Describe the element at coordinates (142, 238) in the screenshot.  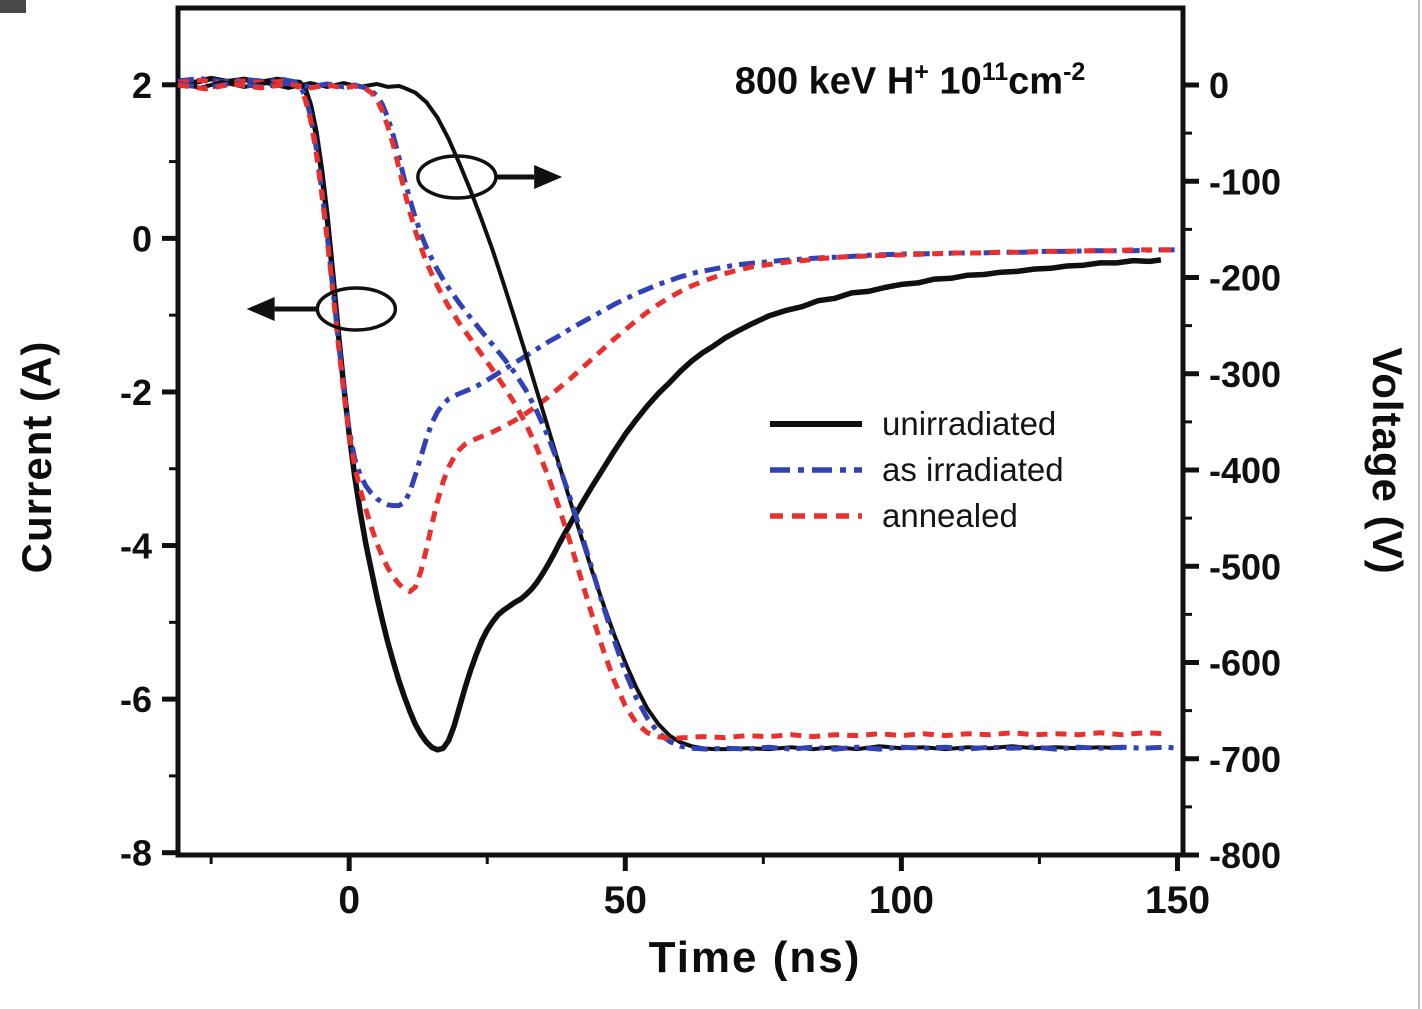
I see `y-left-tick-label: 0` at that location.